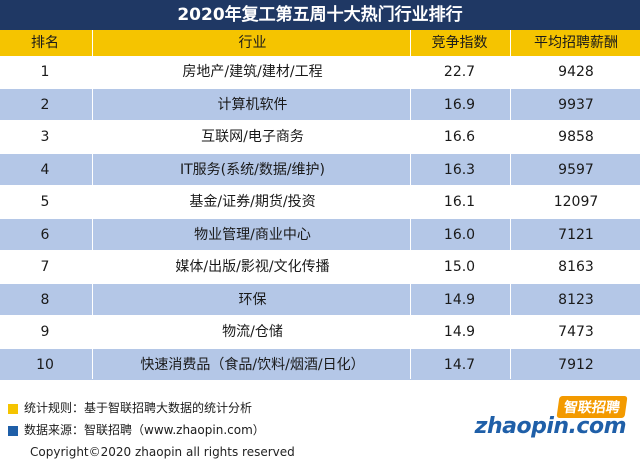 The image size is (640, 463). Describe the element at coordinates (252, 43) in the screenshot. I see `header-industry: 行业` at that location.